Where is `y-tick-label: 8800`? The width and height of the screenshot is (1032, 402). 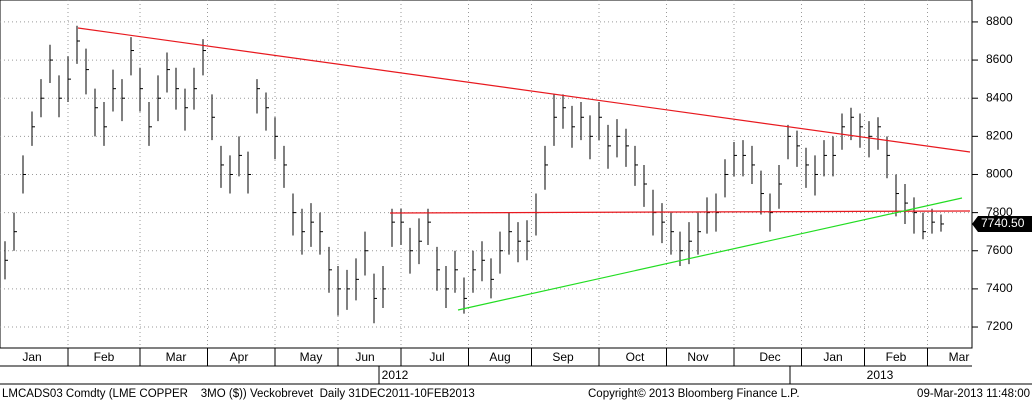 y-tick-label: 8800 is located at coordinates (999, 21).